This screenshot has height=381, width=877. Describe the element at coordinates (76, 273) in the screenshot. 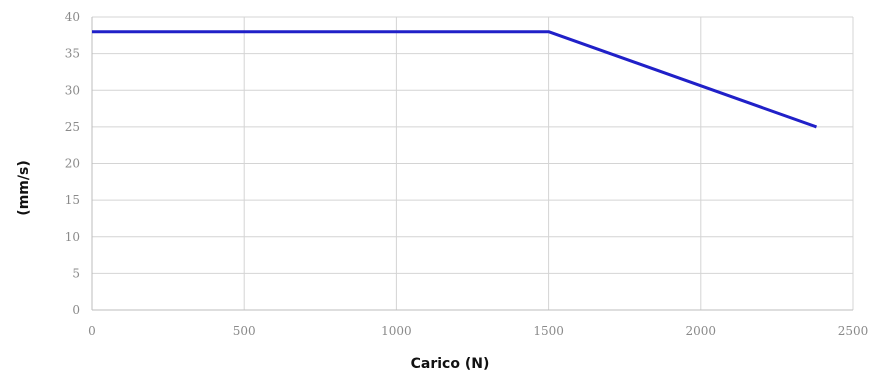

I see `y-tick-label: 5` at that location.